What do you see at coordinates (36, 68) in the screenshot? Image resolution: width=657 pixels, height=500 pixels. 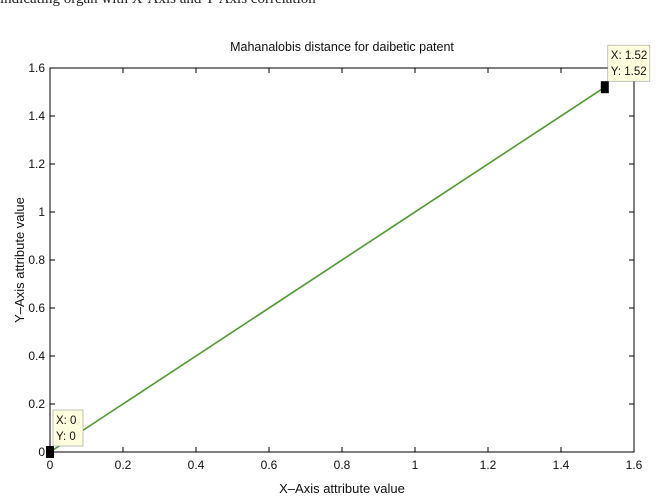 I see `y-tick-label: 1.6` at bounding box center [36, 68].